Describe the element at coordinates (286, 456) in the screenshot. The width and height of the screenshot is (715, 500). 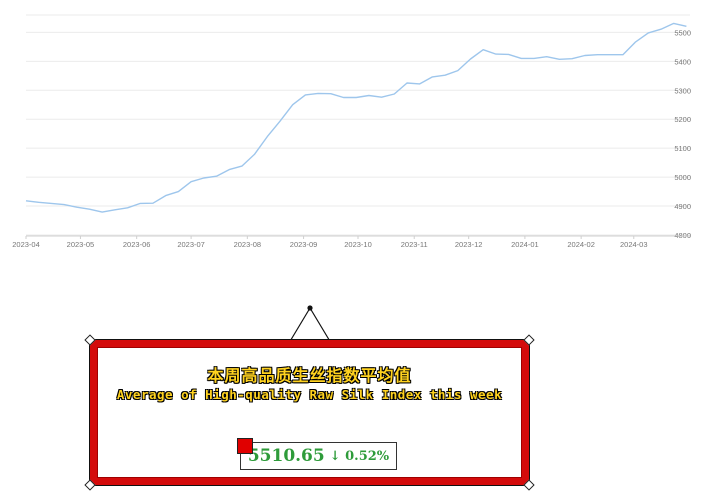
I see `index-value: 5510.65` at that location.